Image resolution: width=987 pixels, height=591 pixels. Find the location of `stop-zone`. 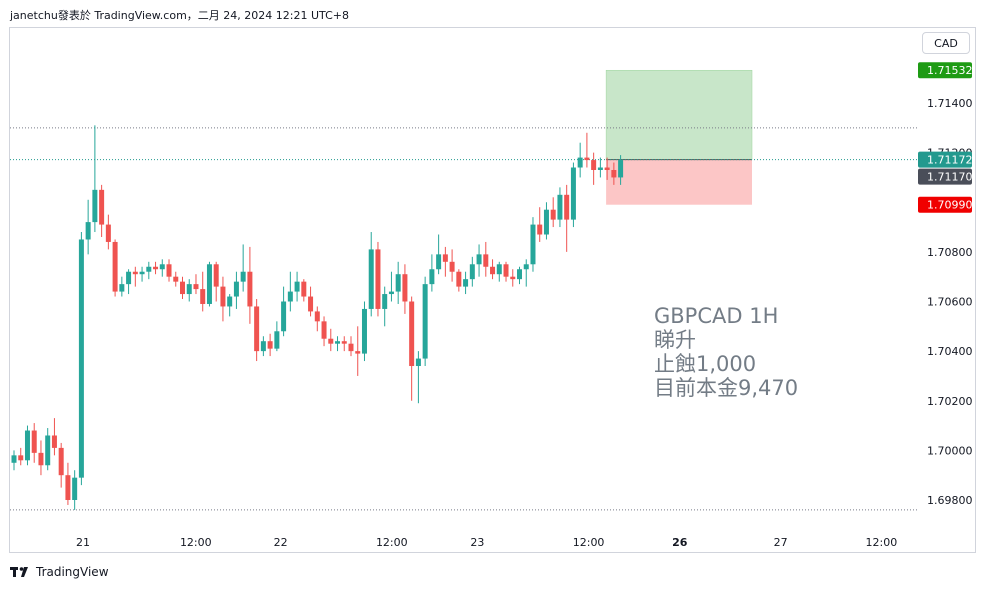

stop-zone is located at coordinates (679, 182).